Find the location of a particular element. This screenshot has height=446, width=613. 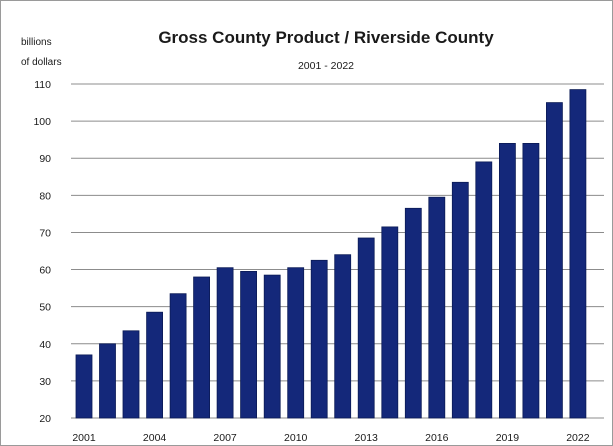

bar-2016 is located at coordinates (437, 307).